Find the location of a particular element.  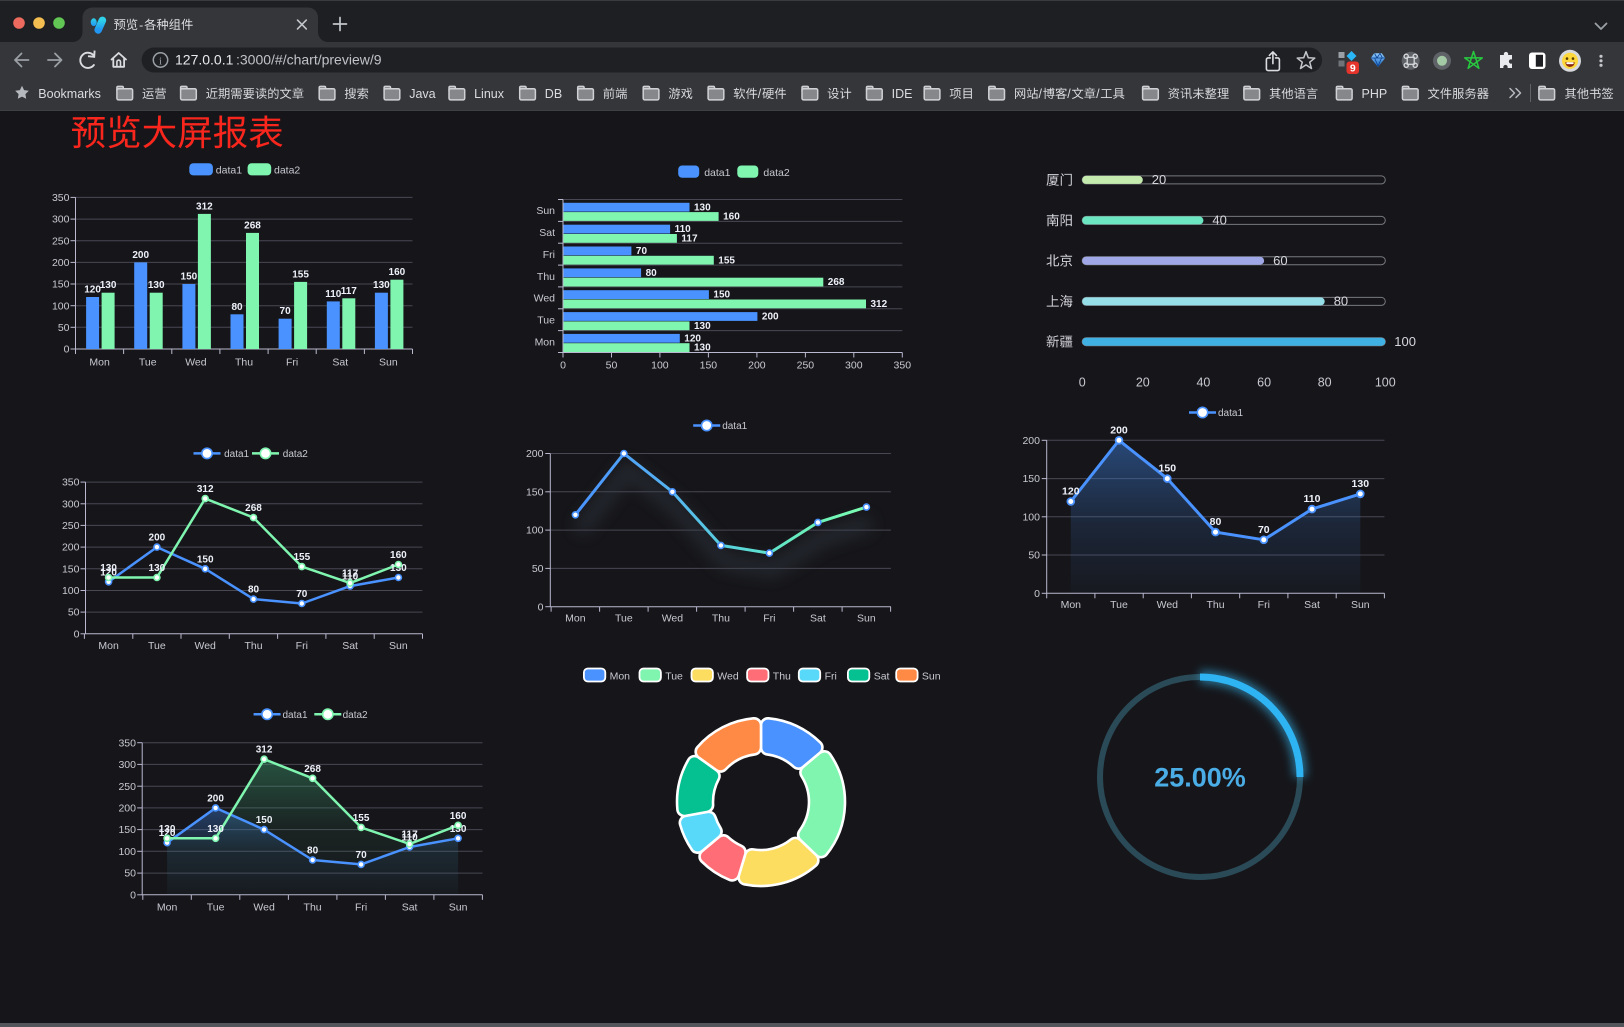

svg-text: PHP is located at coordinates (1375, 94).